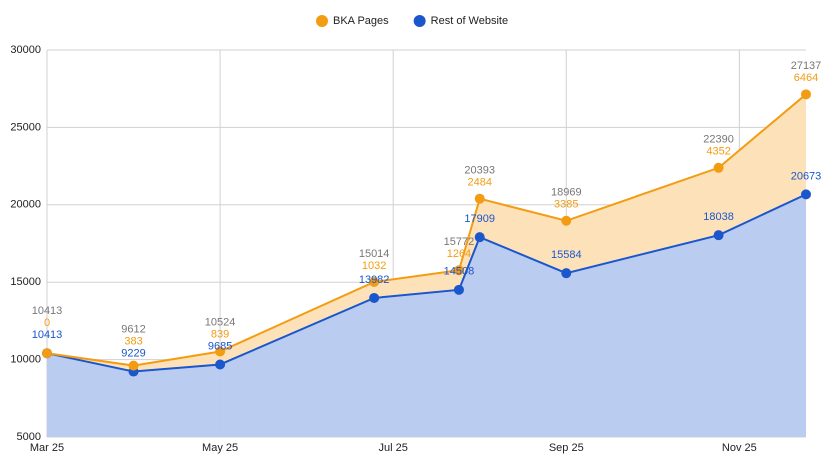 The image size is (829, 466). What do you see at coordinates (220, 448) in the screenshot?
I see `x-tick-label: May 25` at bounding box center [220, 448].